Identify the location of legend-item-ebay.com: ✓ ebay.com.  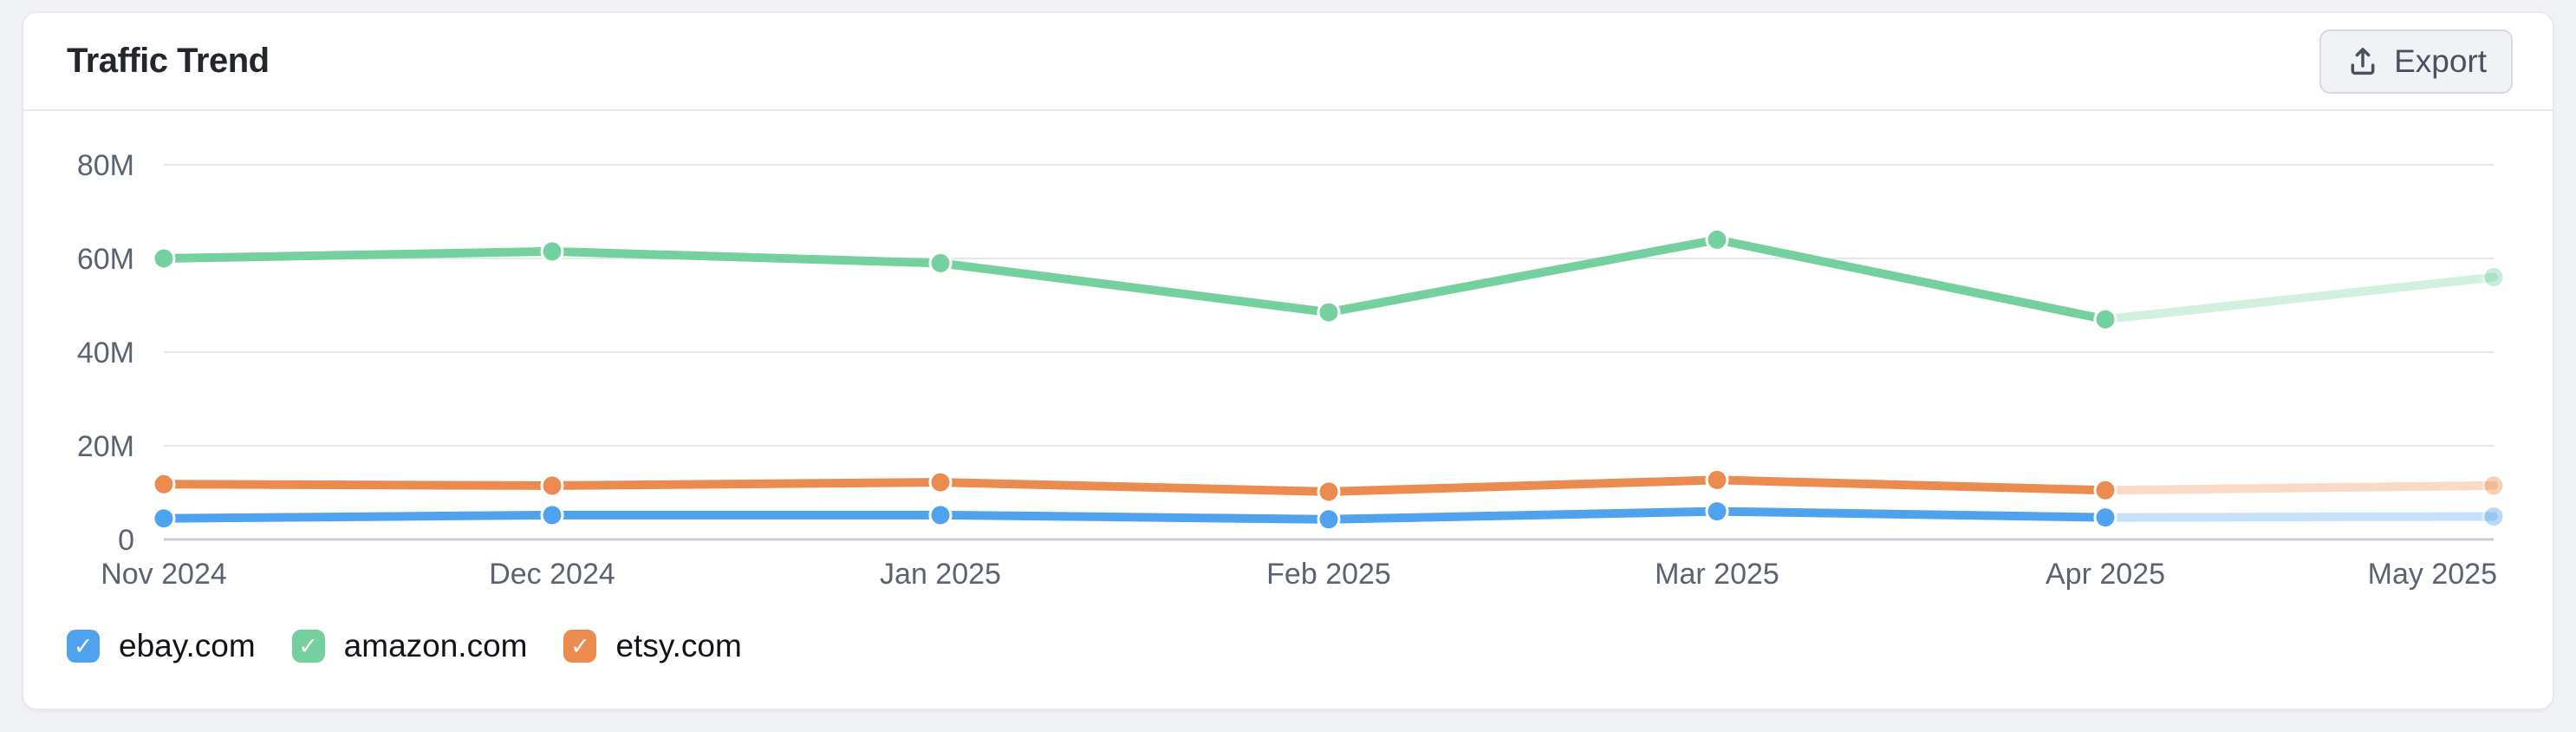
(161, 646).